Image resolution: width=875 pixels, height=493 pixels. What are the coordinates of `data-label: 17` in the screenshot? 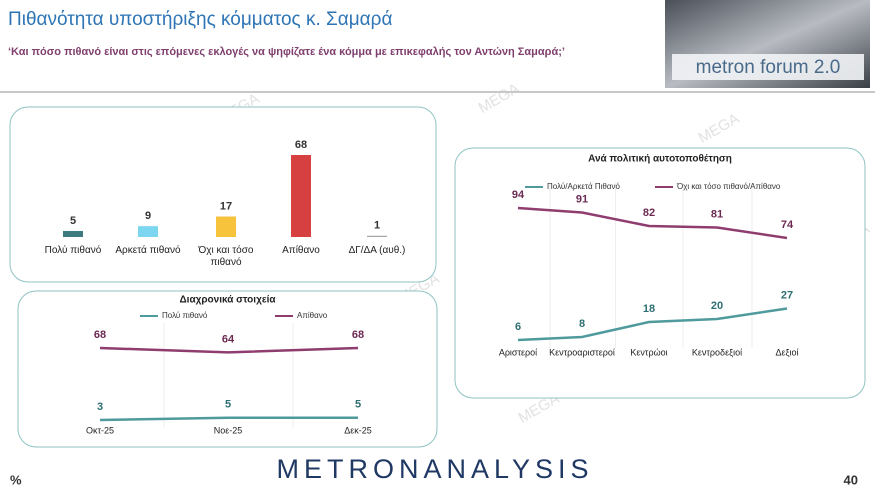 It's located at (226, 206).